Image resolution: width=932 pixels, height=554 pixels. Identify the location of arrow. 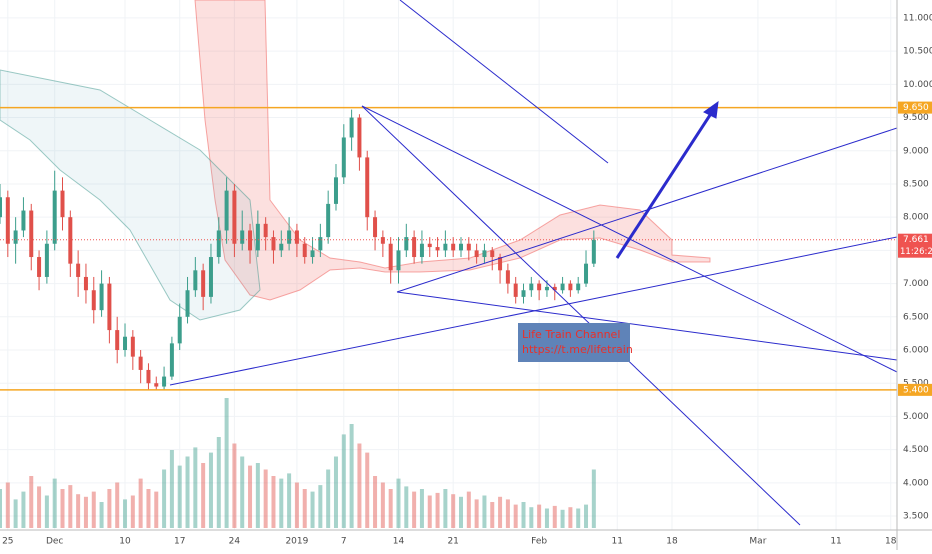
(664, 185).